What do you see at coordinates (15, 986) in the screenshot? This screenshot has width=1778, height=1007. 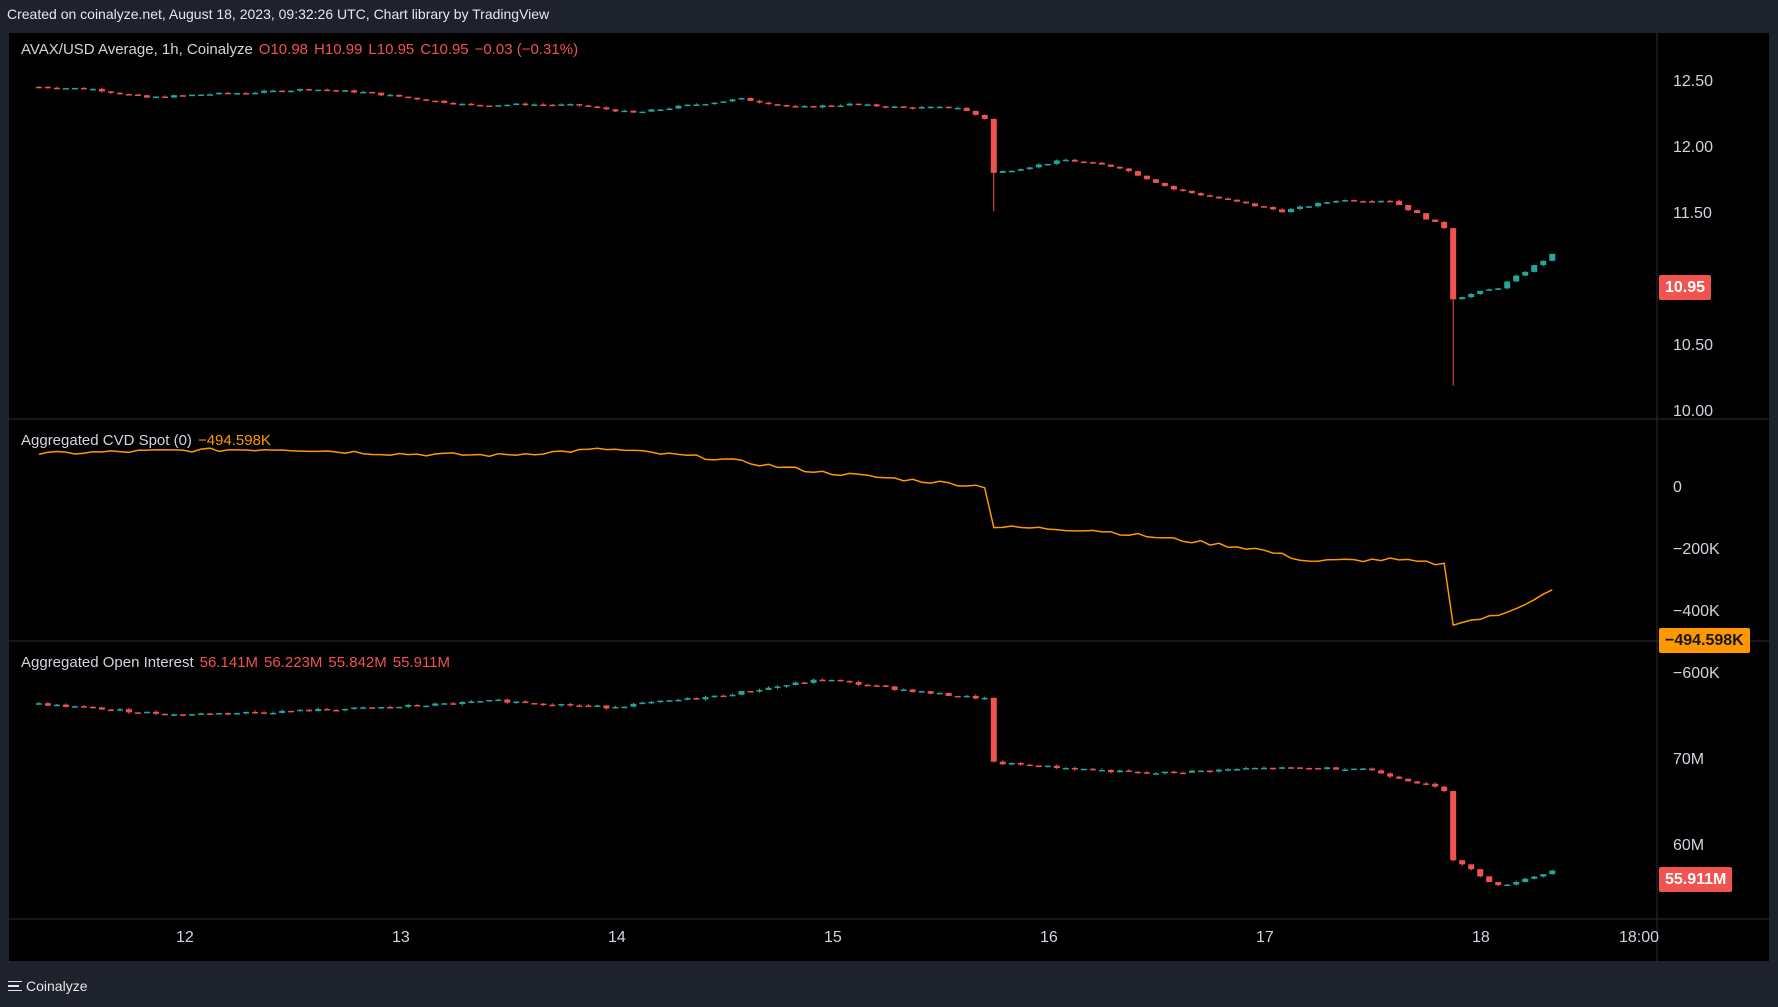 I see `menu-icon` at bounding box center [15, 986].